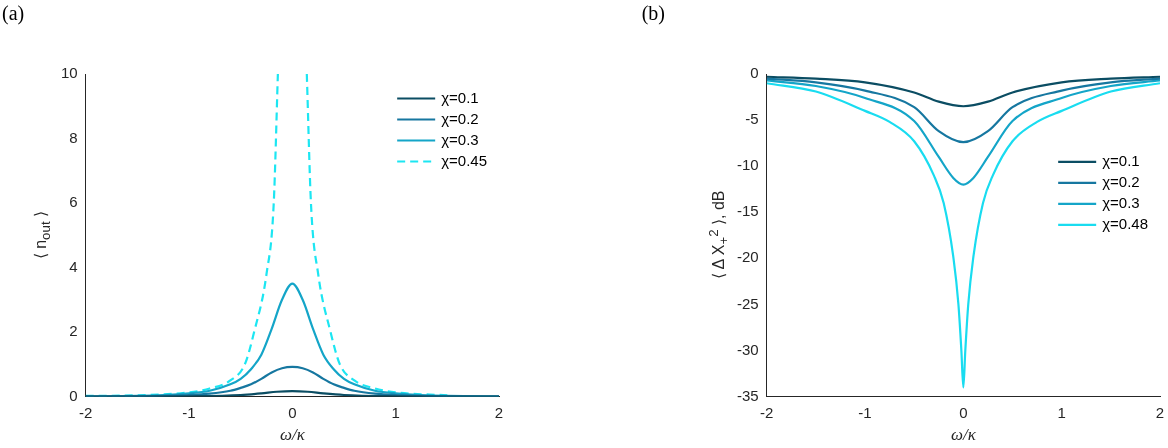 This screenshot has height=448, width=1168. Describe the element at coordinates (1125, 224) in the screenshot. I see `legend-label: χ=0.48` at that location.